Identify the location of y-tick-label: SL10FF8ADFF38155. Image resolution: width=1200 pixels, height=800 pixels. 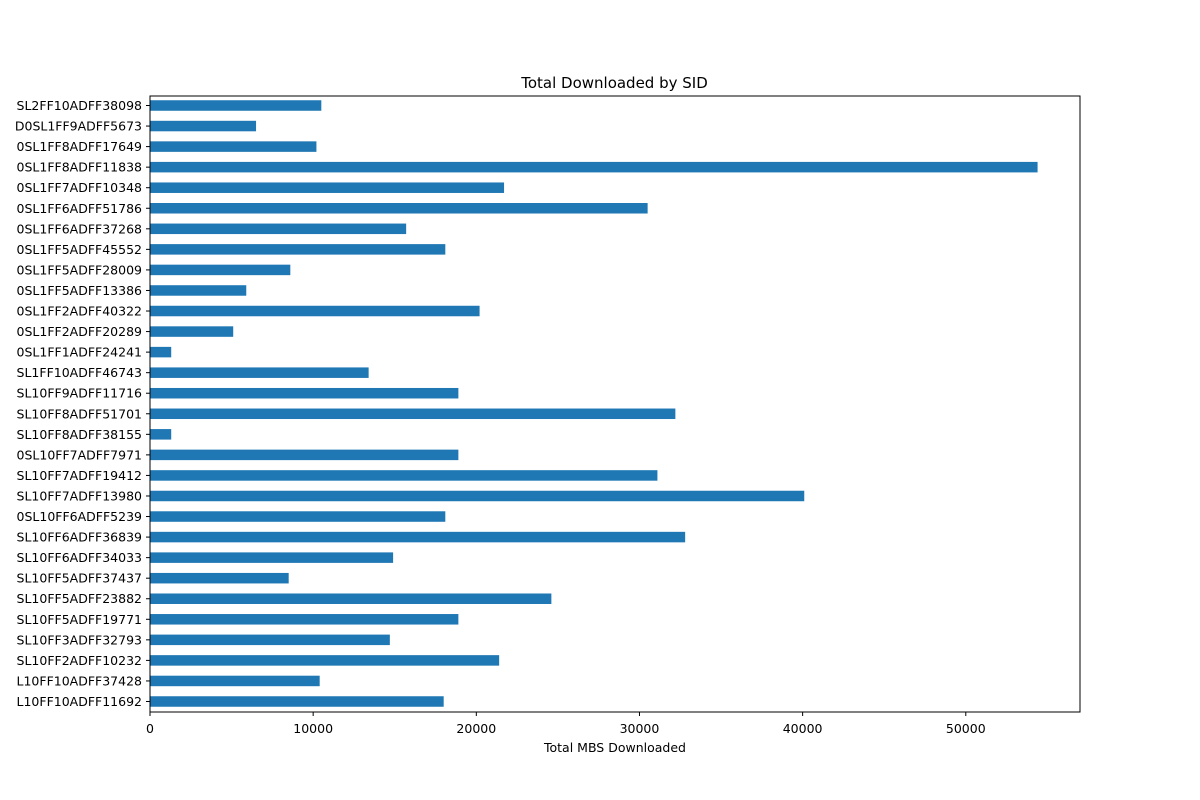
(79, 434).